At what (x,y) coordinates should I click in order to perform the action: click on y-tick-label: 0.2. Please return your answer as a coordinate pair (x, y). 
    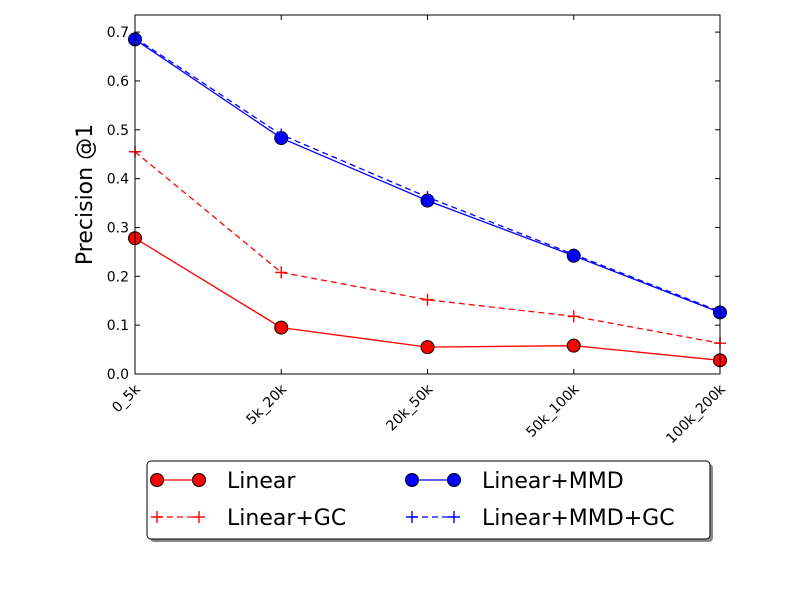
    Looking at the image, I should click on (118, 277).